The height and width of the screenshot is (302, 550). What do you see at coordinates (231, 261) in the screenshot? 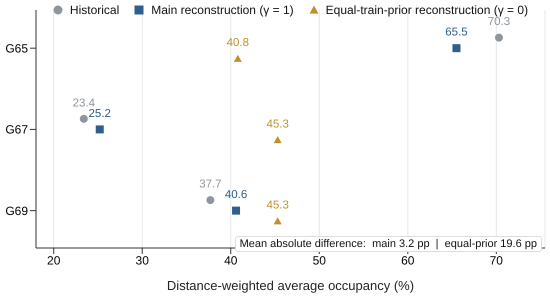
I see `x-tick-label: 40` at bounding box center [231, 261].